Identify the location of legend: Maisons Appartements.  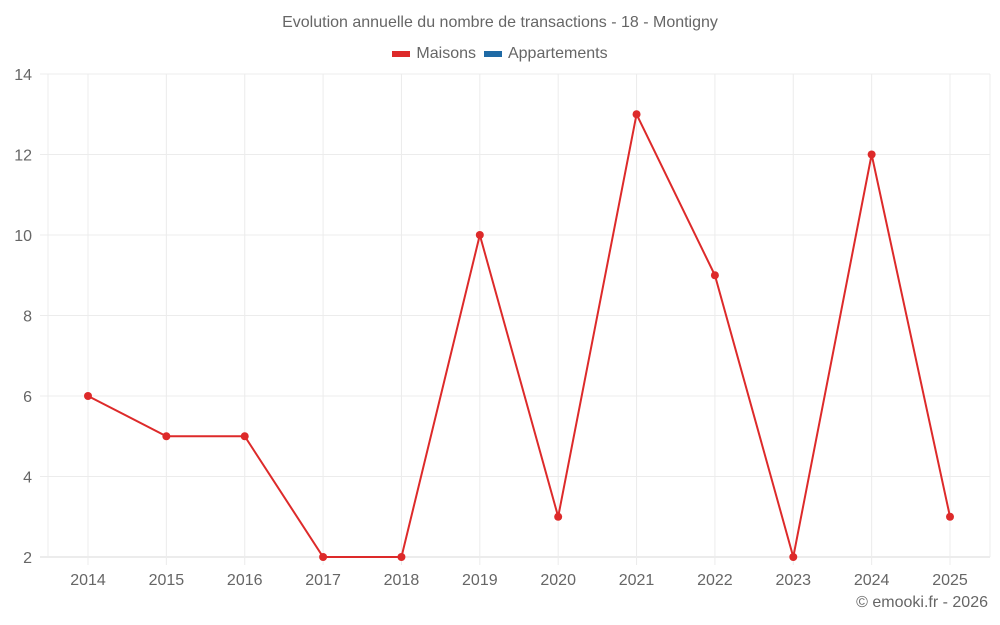
(500, 54).